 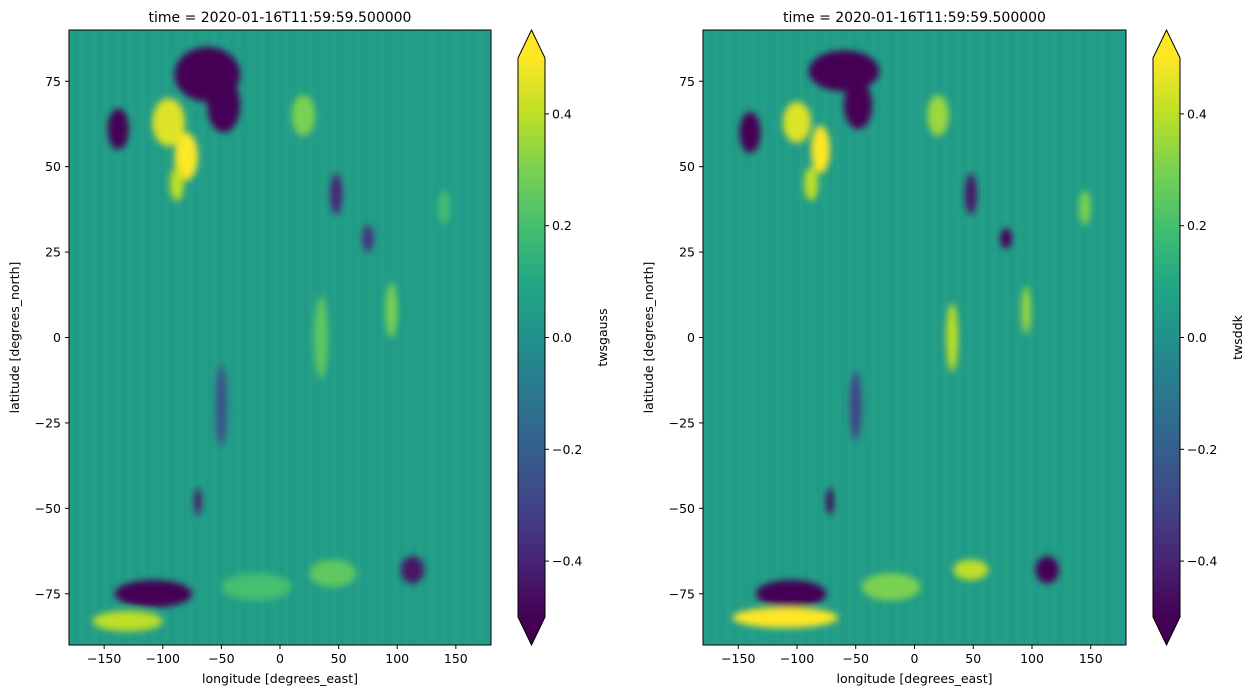 What do you see at coordinates (1197, 225) in the screenshot?
I see `colorbar-tick-label: 0.2` at bounding box center [1197, 225].